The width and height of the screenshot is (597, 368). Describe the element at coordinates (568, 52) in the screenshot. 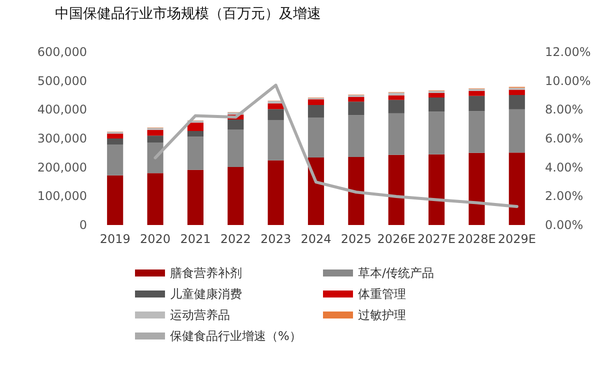

I see `y2-tick-label: 12.00%` at that location.